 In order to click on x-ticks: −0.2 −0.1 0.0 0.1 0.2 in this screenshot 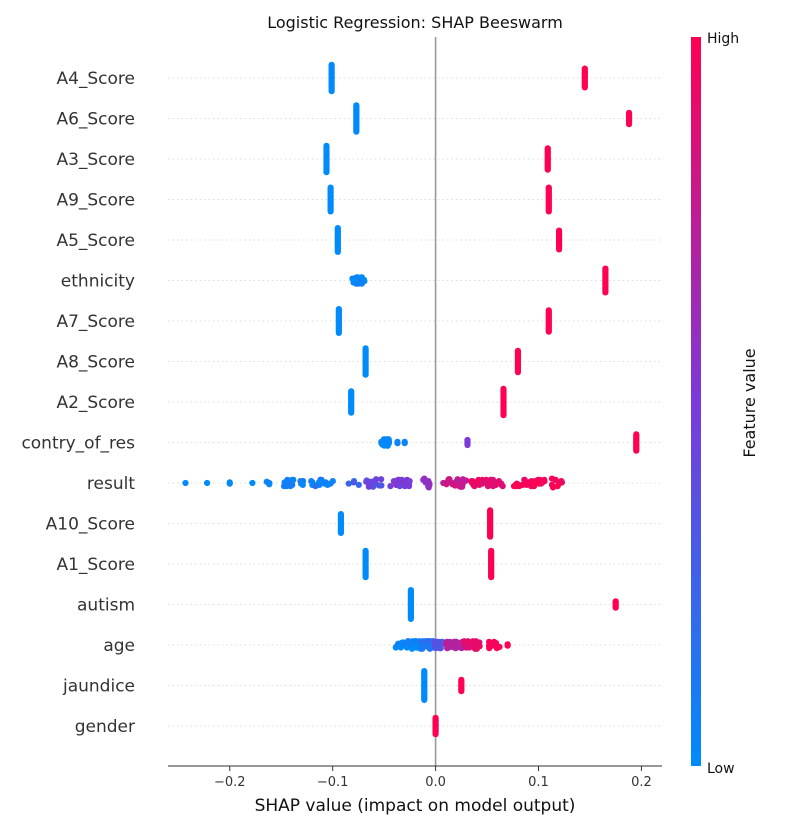, I will do `click(433, 778)`.